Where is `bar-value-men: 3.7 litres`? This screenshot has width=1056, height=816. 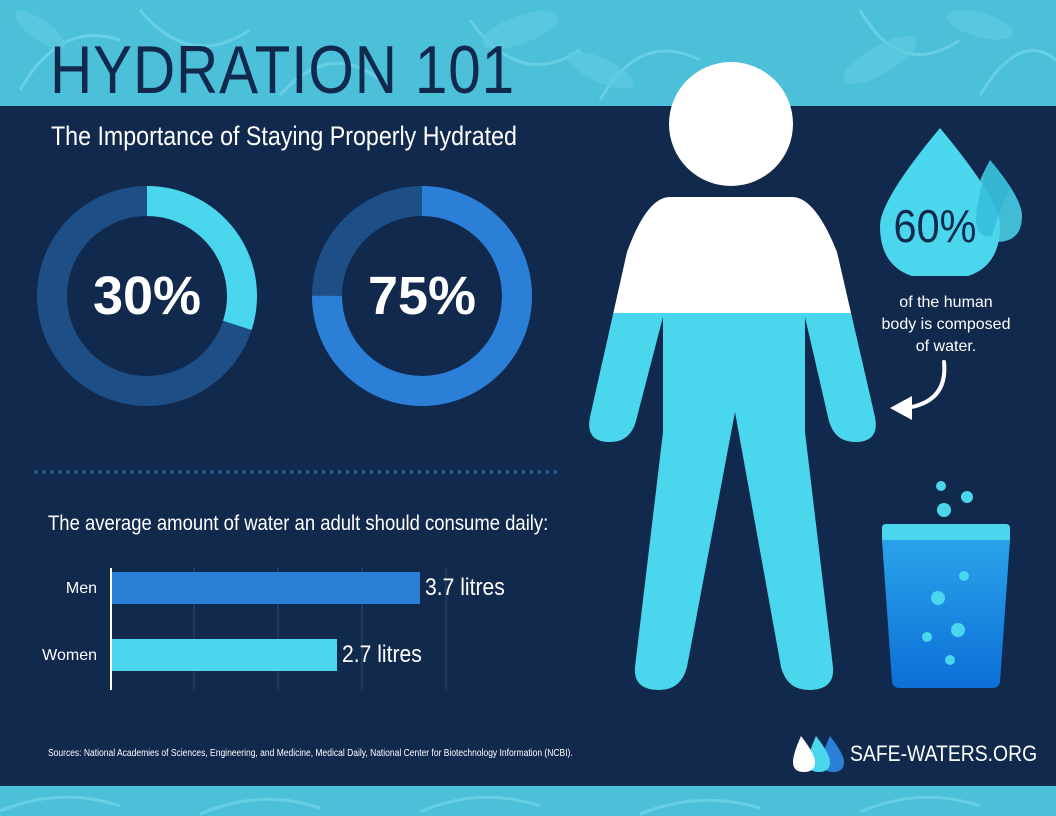 bar-value-men: 3.7 litres is located at coordinates (465, 587).